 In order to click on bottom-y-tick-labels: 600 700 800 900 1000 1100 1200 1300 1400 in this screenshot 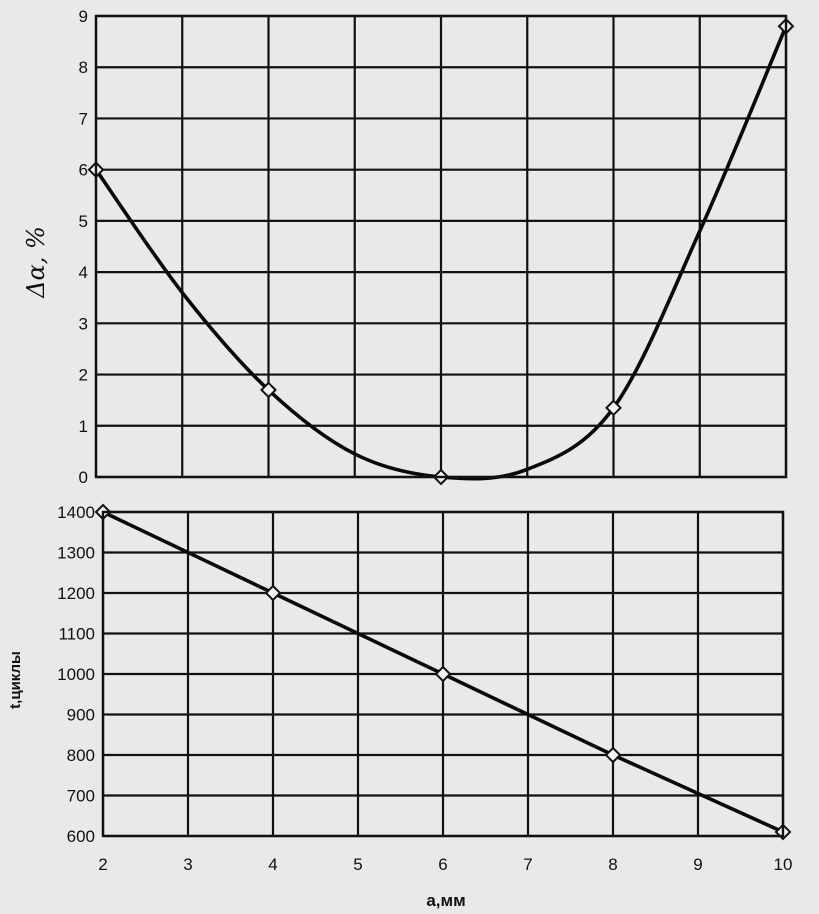, I will do `click(76, 674)`.